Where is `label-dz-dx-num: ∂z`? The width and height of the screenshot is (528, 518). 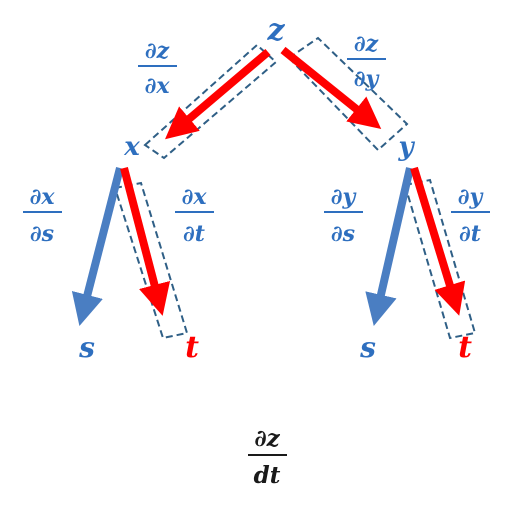
label-dz-dx-num: ∂z is located at coordinates (157, 51).